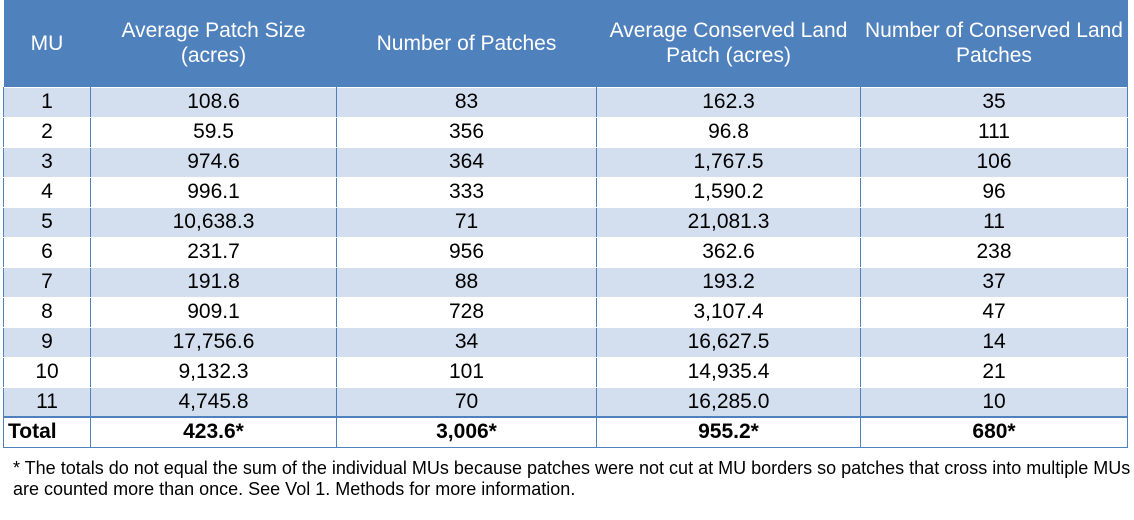  Describe the element at coordinates (47, 342) in the screenshot. I see `table-cell: 9` at that location.